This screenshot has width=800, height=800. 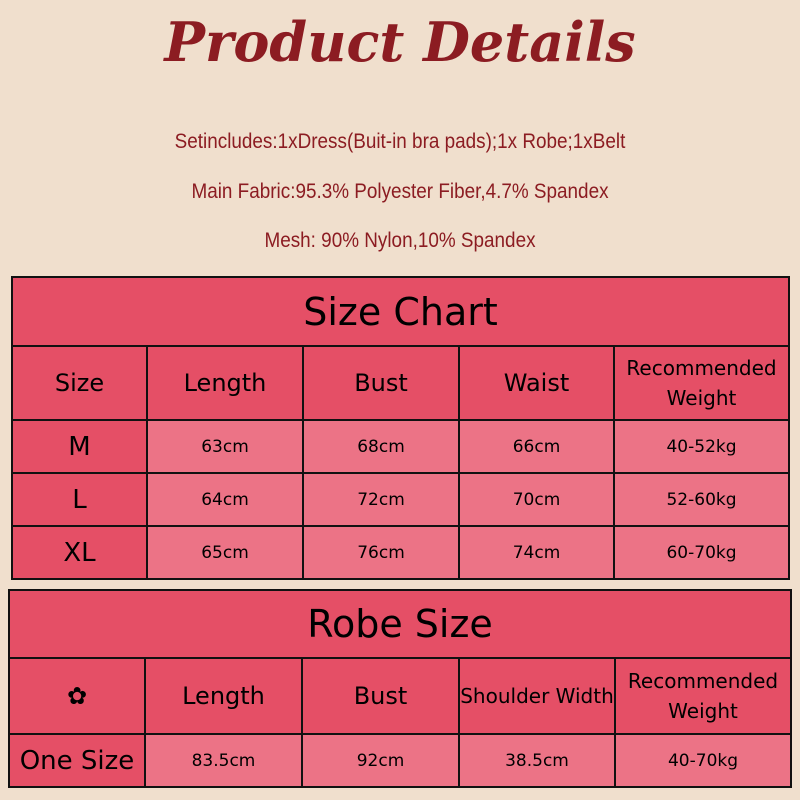 I want to click on page-title: Product Details, so click(x=400, y=42).